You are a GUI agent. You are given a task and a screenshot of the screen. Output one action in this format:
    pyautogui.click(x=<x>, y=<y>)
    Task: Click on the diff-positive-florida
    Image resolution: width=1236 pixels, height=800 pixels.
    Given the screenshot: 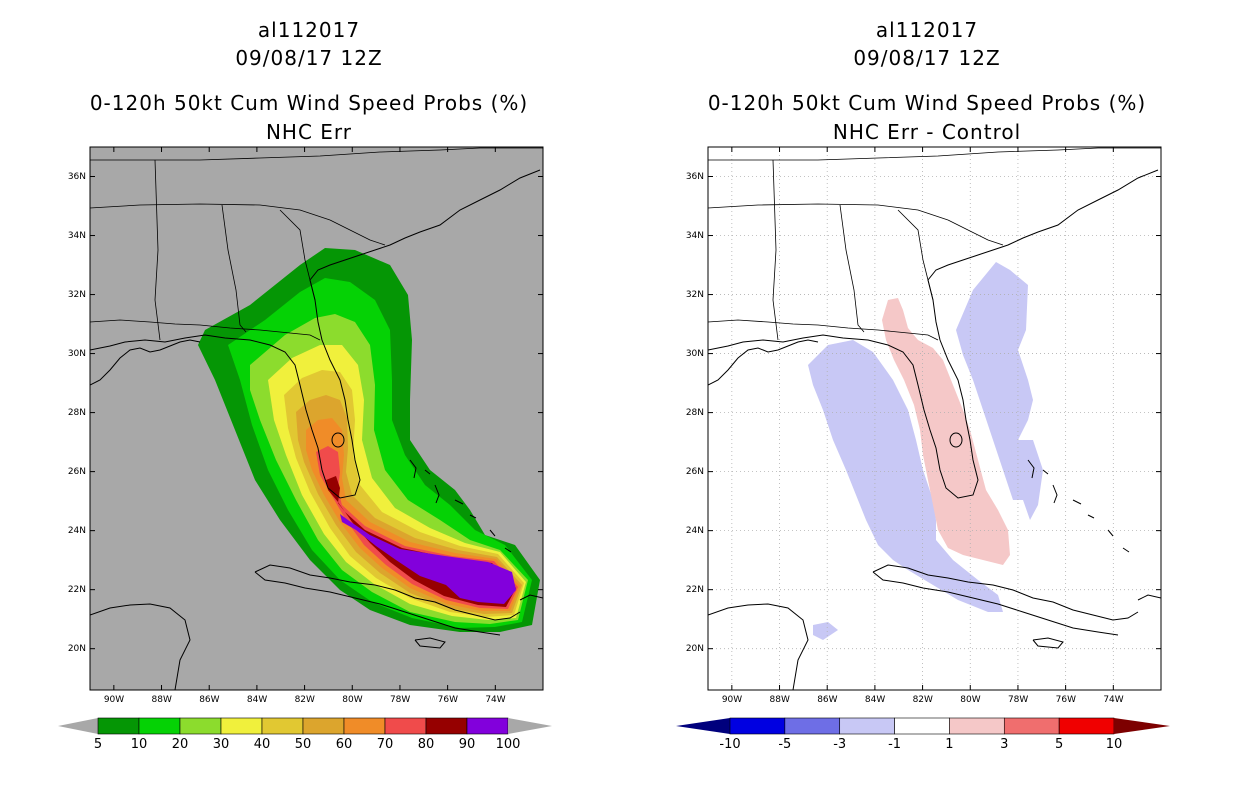 What is the action you would take?
    pyautogui.click(x=946, y=431)
    